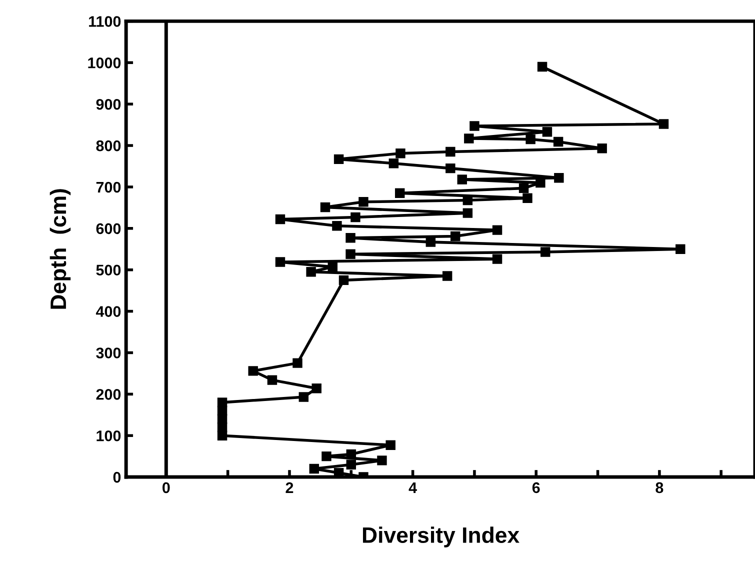  Describe the element at coordinates (536, 488) in the screenshot. I see `x-tick-label: 6` at that location.